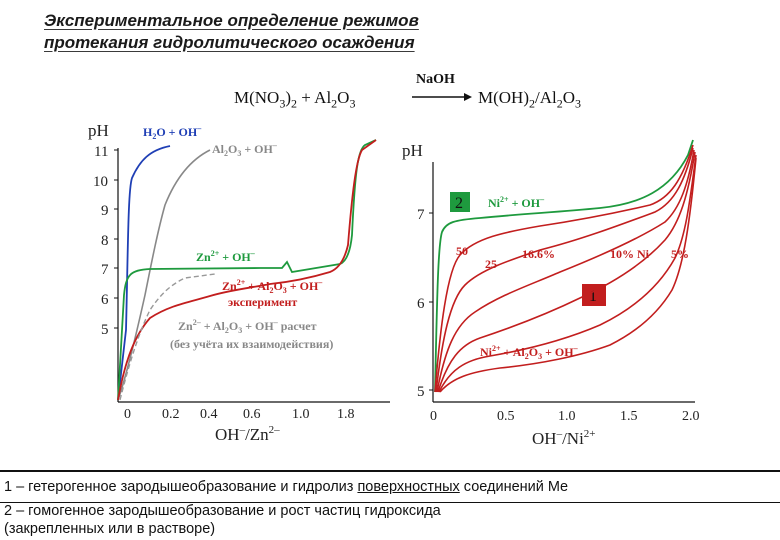  What do you see at coordinates (105, 270) in the screenshot?
I see `zn-y-tick-label: 7` at bounding box center [105, 270].